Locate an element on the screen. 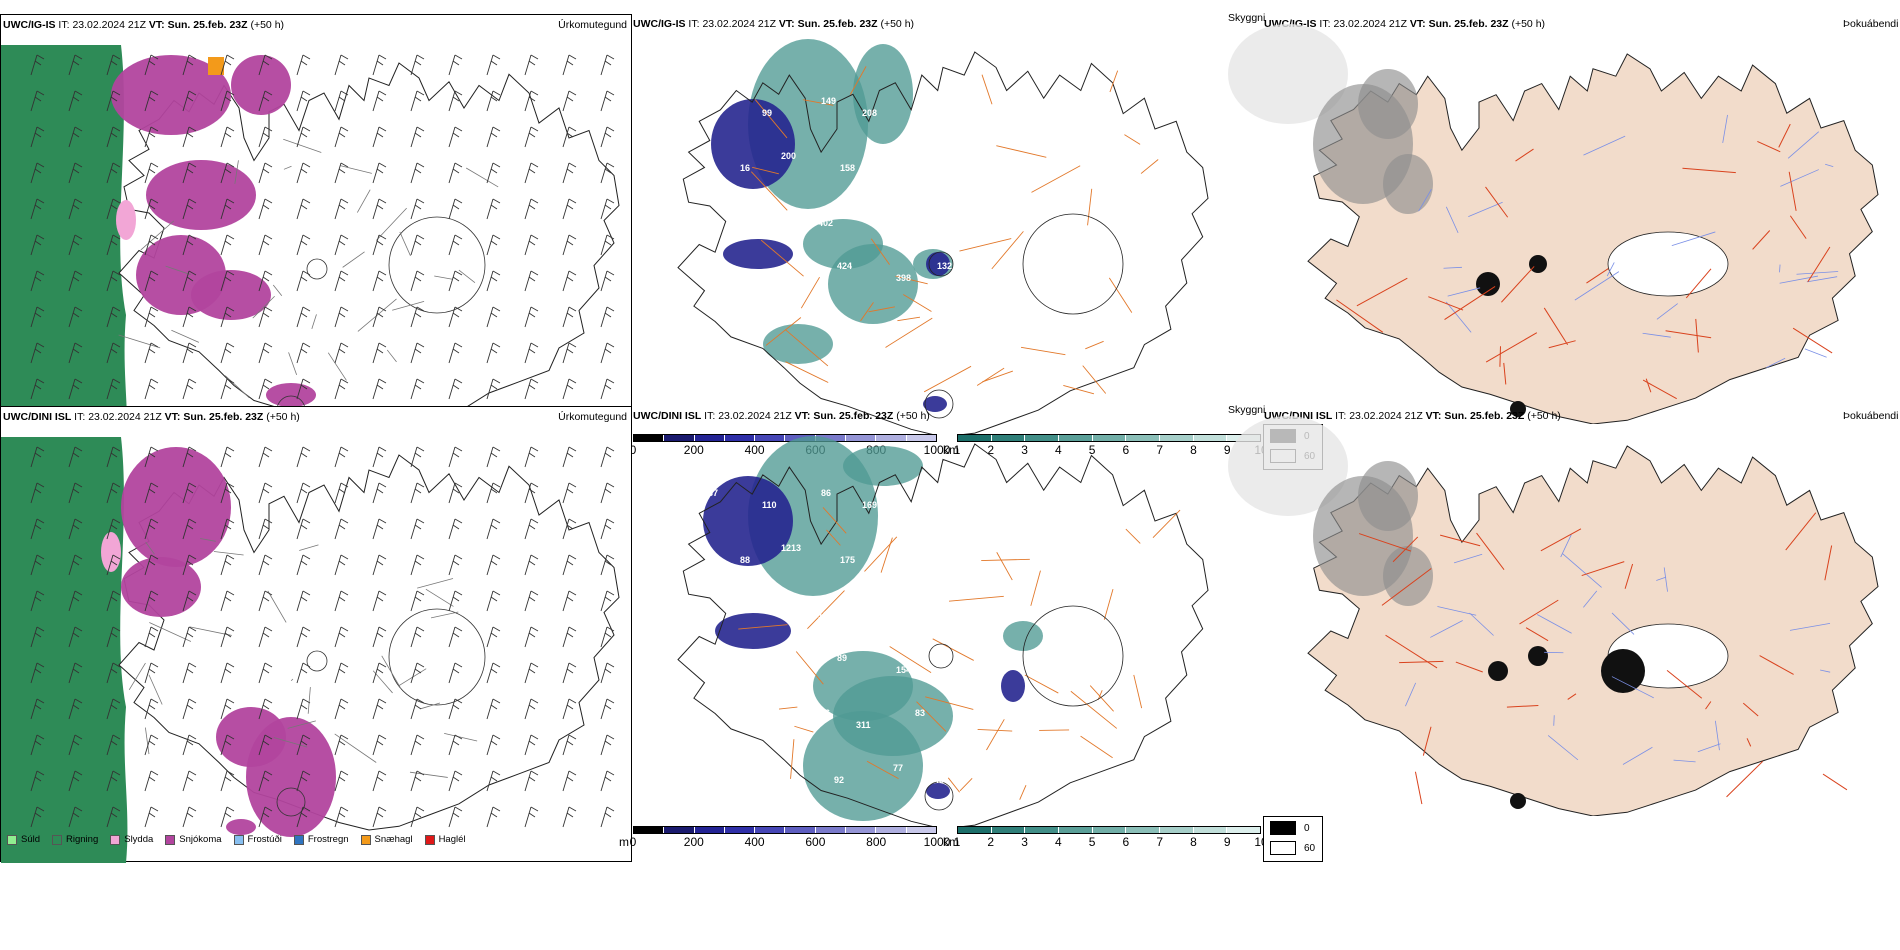 The width and height of the screenshot is (1900, 950). cloud-base-label: 142 is located at coordinates (947, 560).